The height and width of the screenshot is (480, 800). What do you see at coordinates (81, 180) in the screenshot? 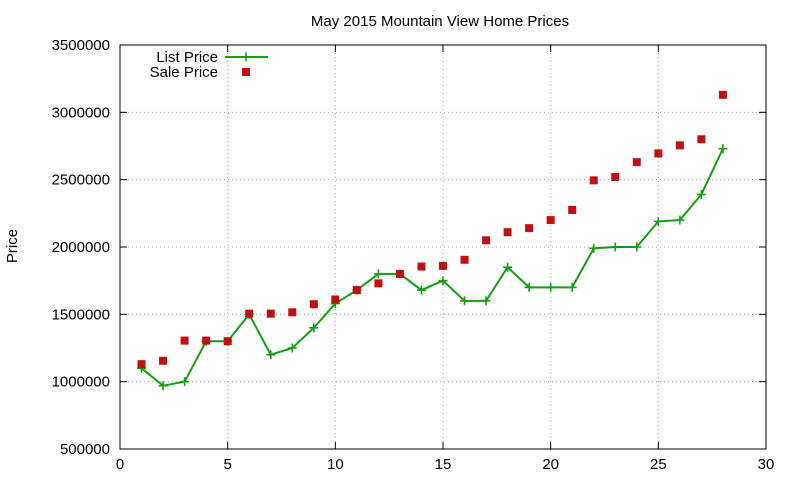
I see `y-tick-label: 2500000` at bounding box center [81, 180].